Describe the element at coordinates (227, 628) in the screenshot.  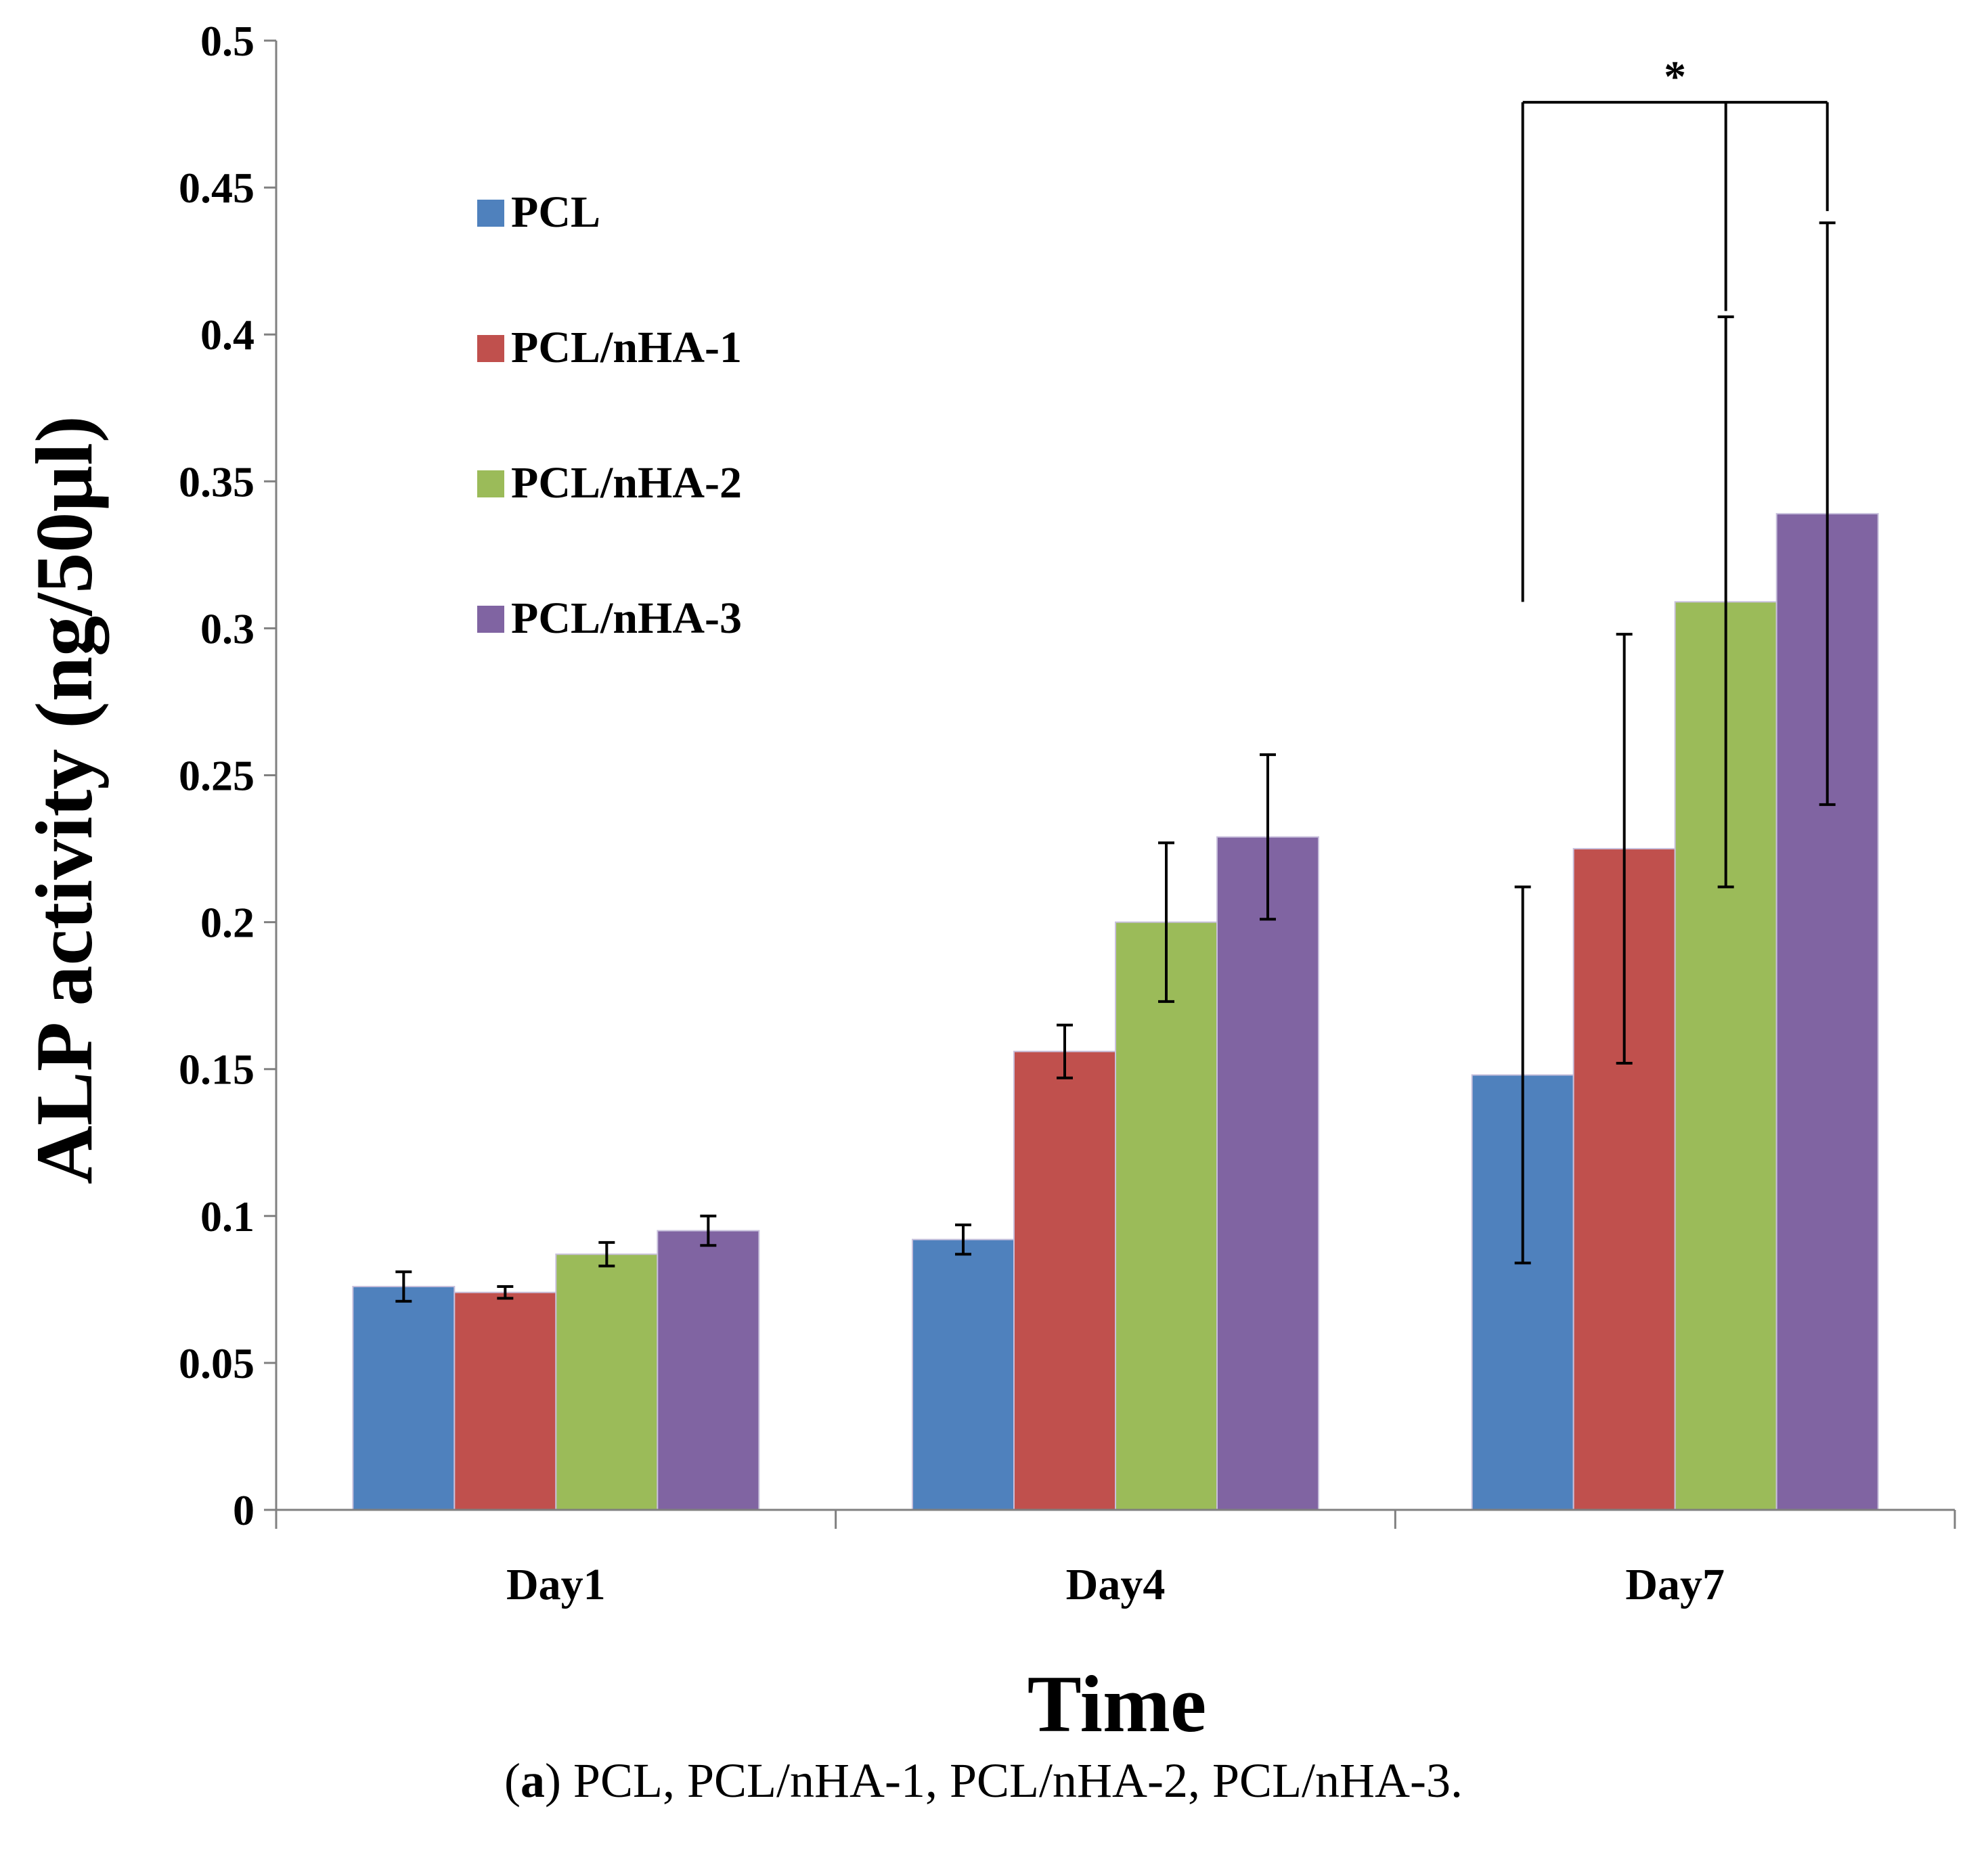
I see `y-tick-label: 0.3` at that location.